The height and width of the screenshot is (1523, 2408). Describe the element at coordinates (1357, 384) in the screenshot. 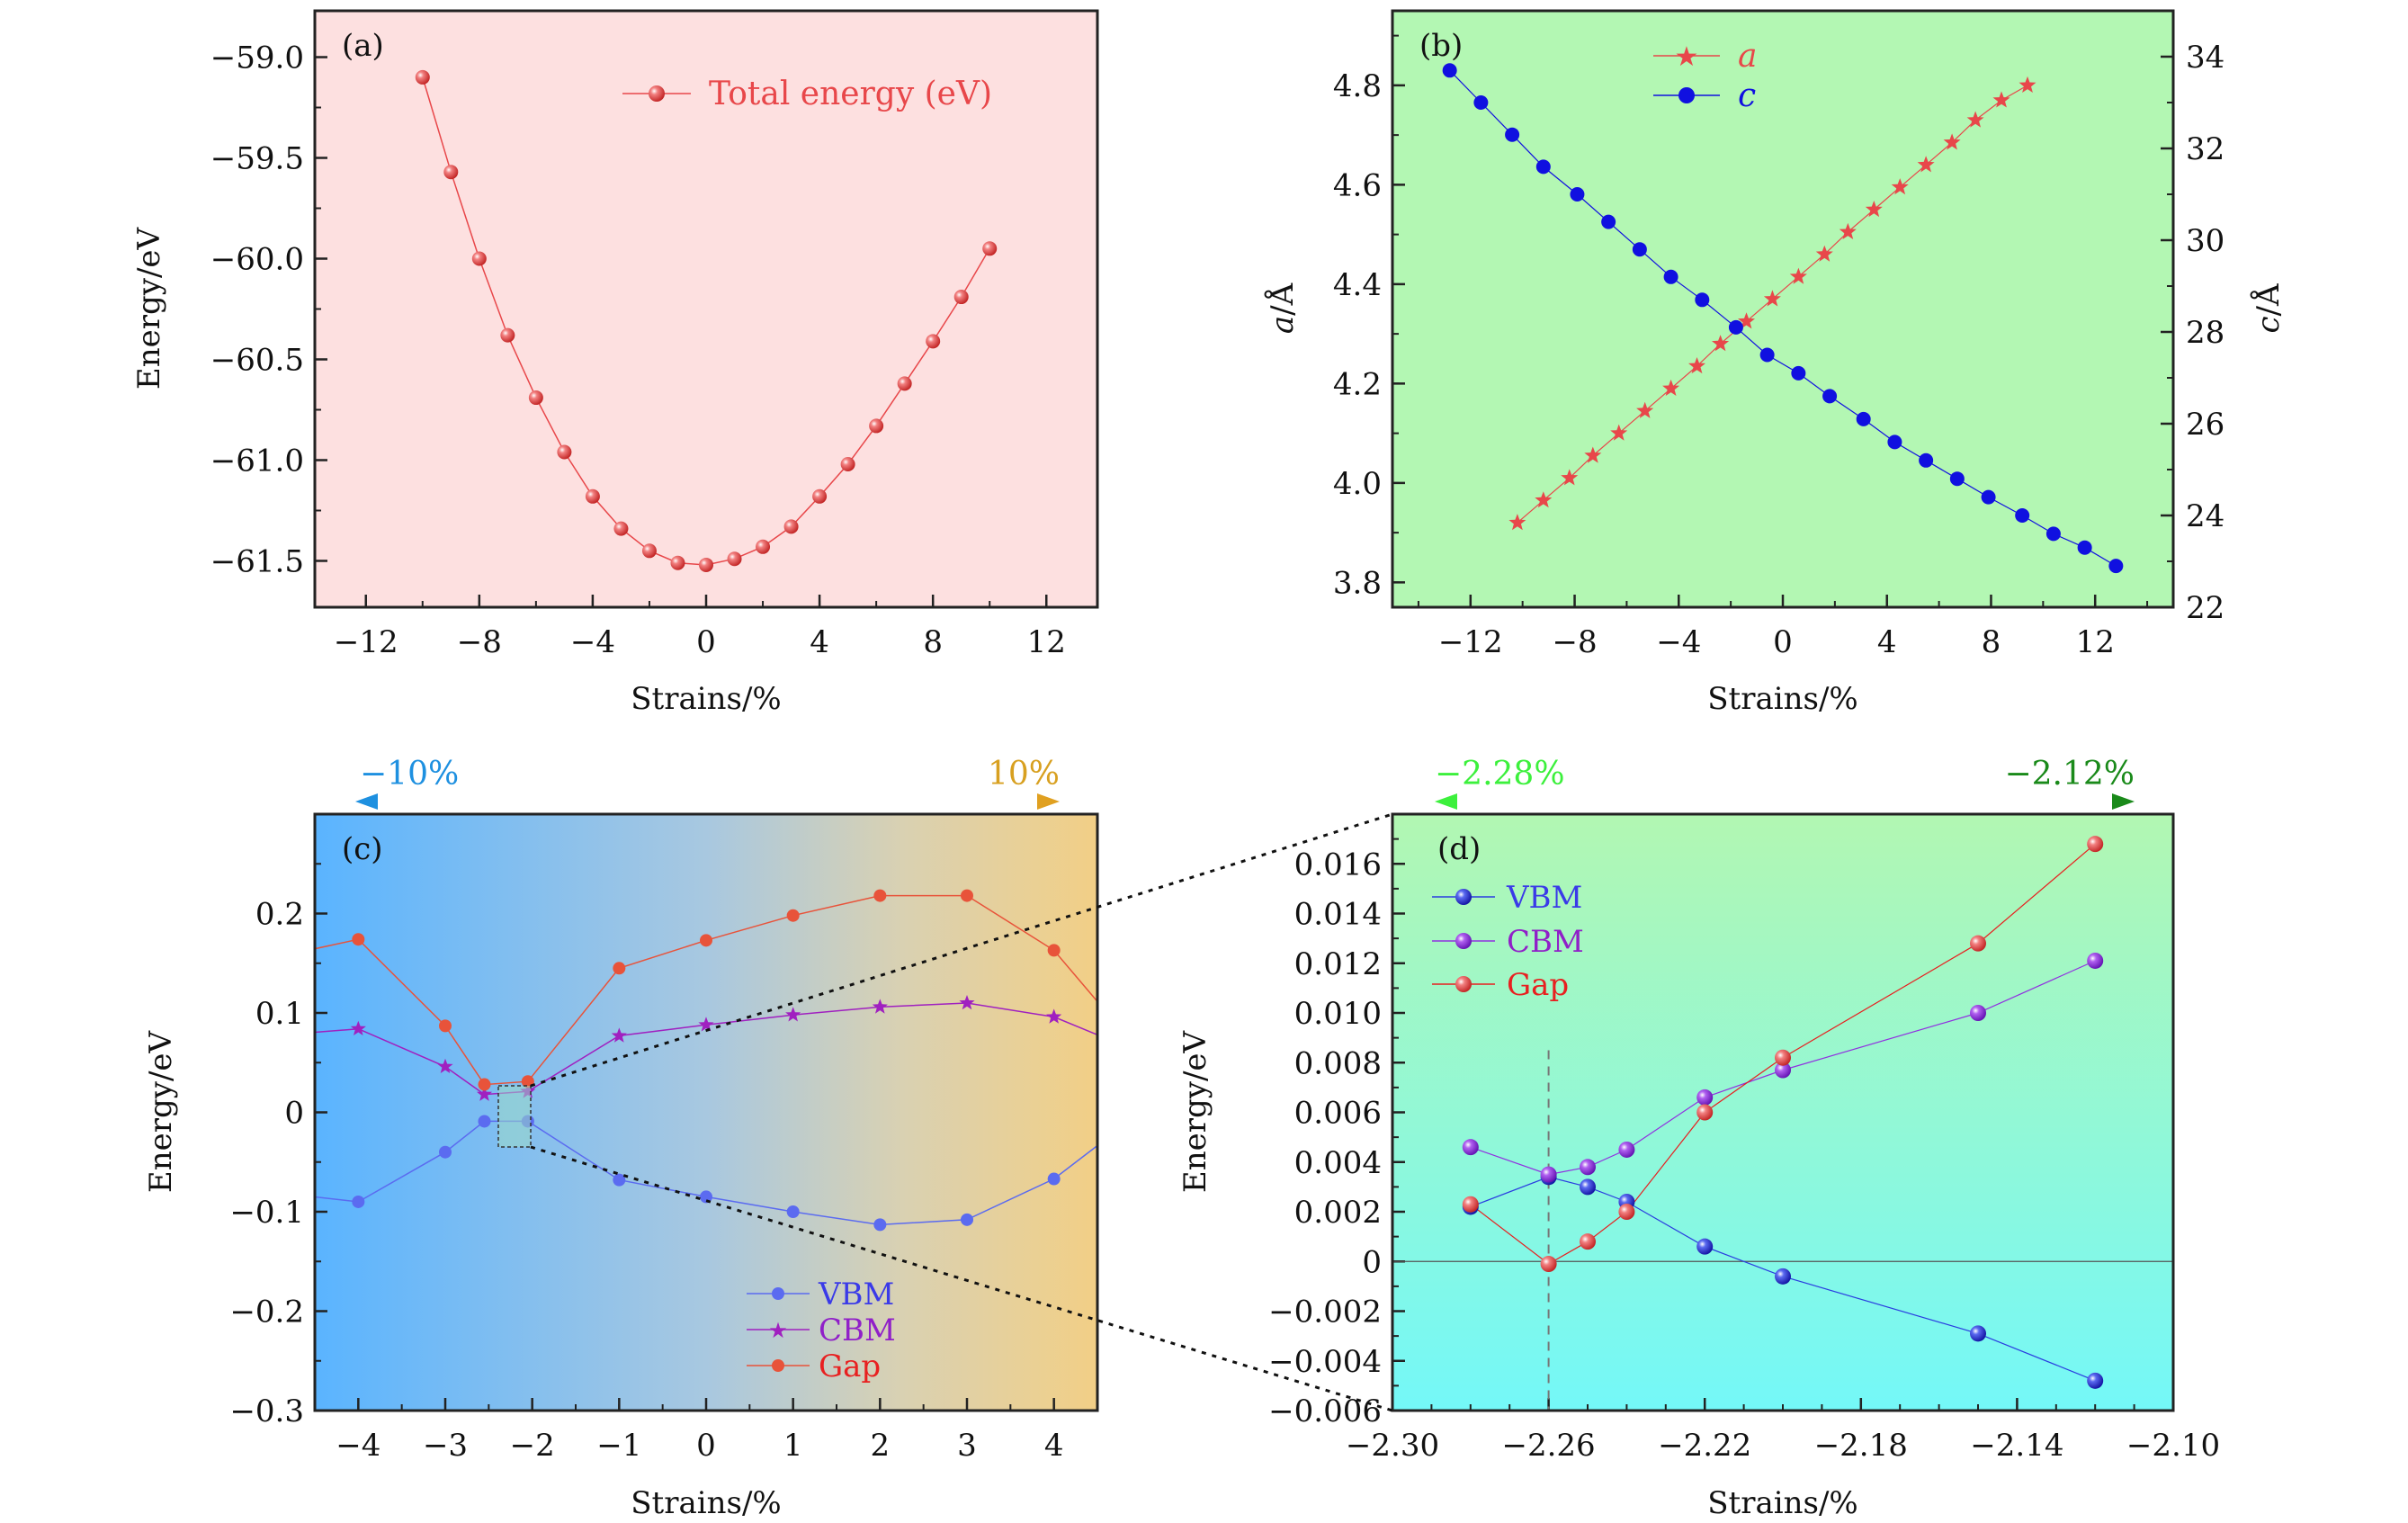

I see `panel-b-left-y-tick-label: 4.2` at that location.